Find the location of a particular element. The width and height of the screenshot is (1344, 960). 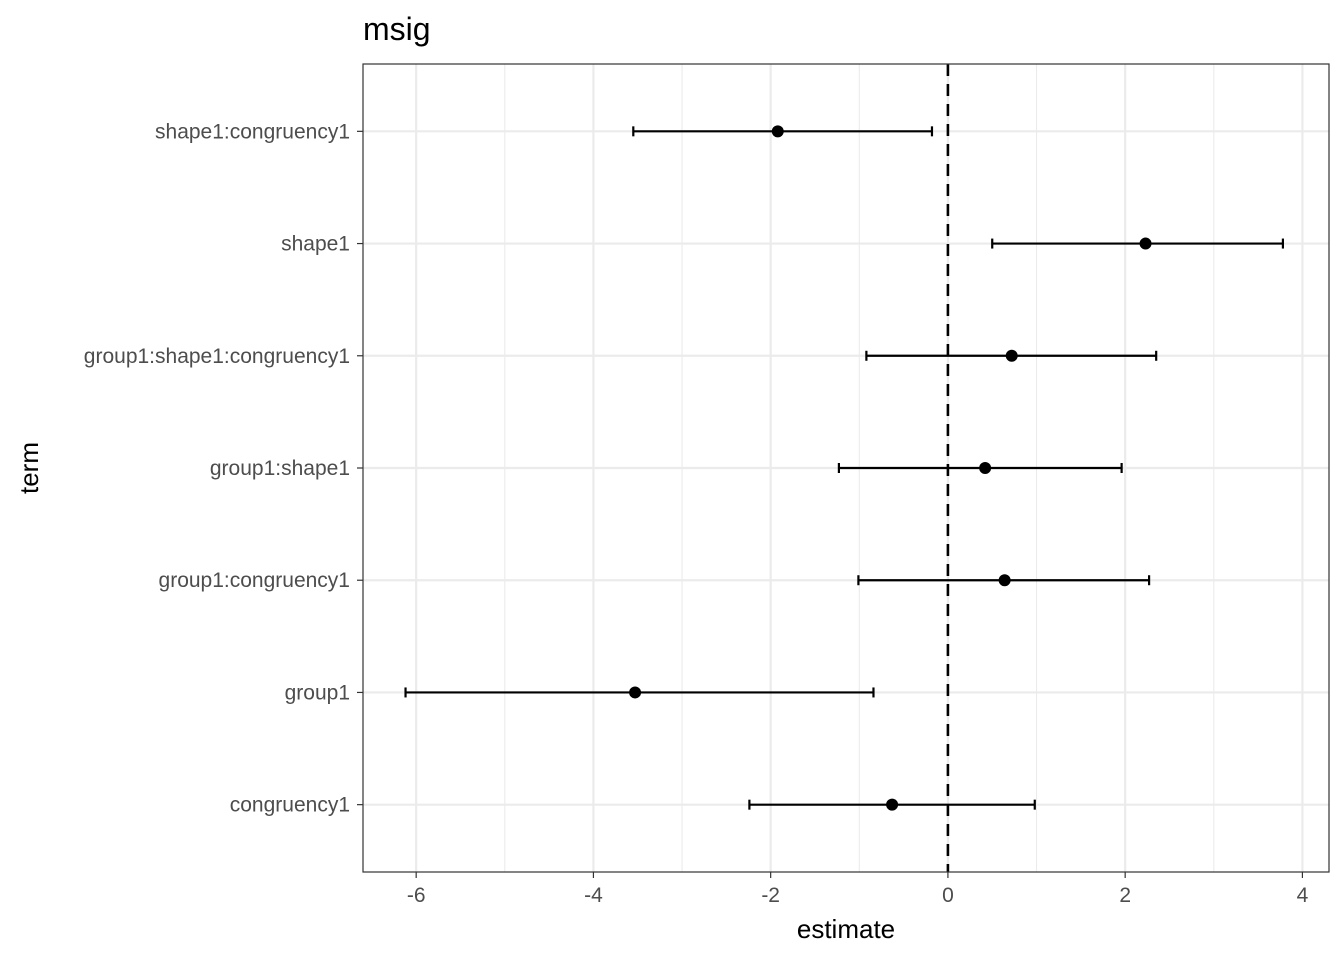

chart-title: msig is located at coordinates (397, 29).